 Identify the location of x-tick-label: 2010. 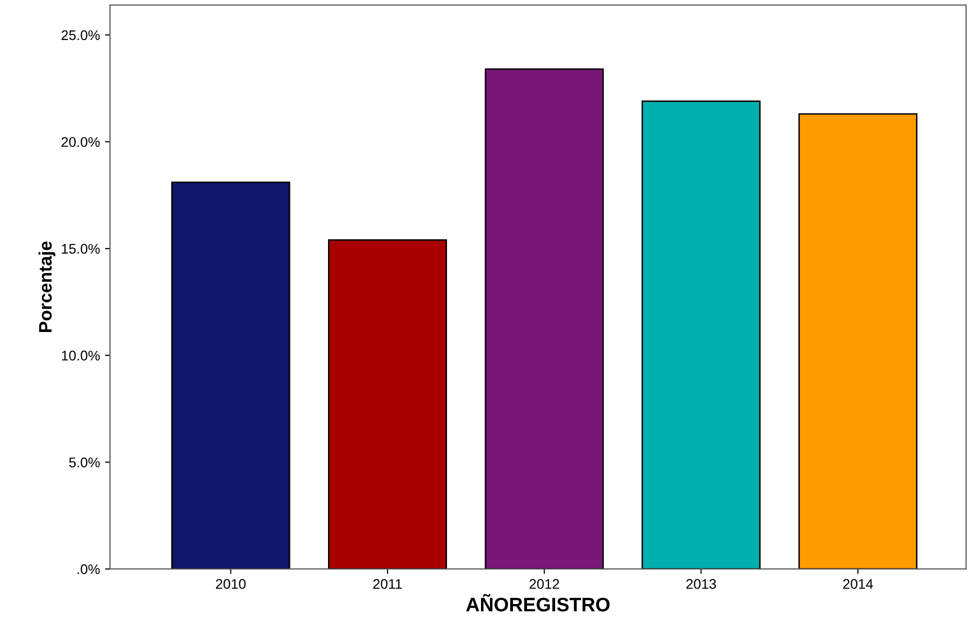
(231, 584).